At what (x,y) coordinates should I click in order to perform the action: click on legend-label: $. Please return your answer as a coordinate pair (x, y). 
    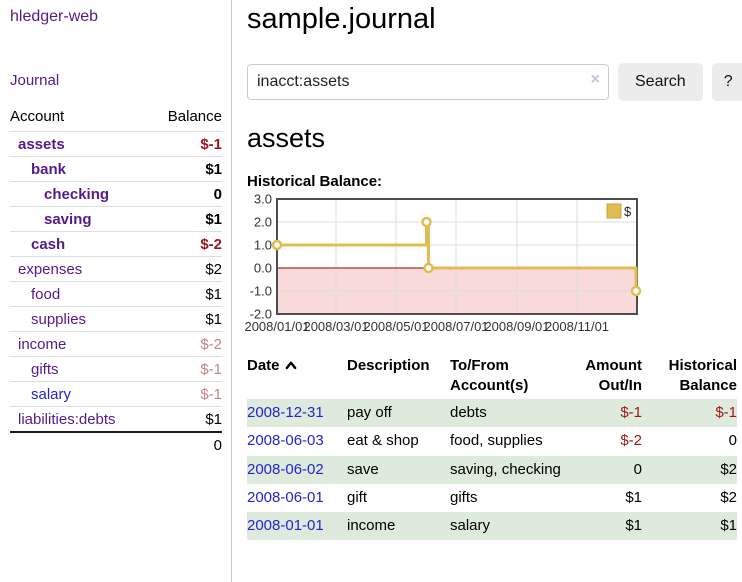
    Looking at the image, I should click on (628, 211).